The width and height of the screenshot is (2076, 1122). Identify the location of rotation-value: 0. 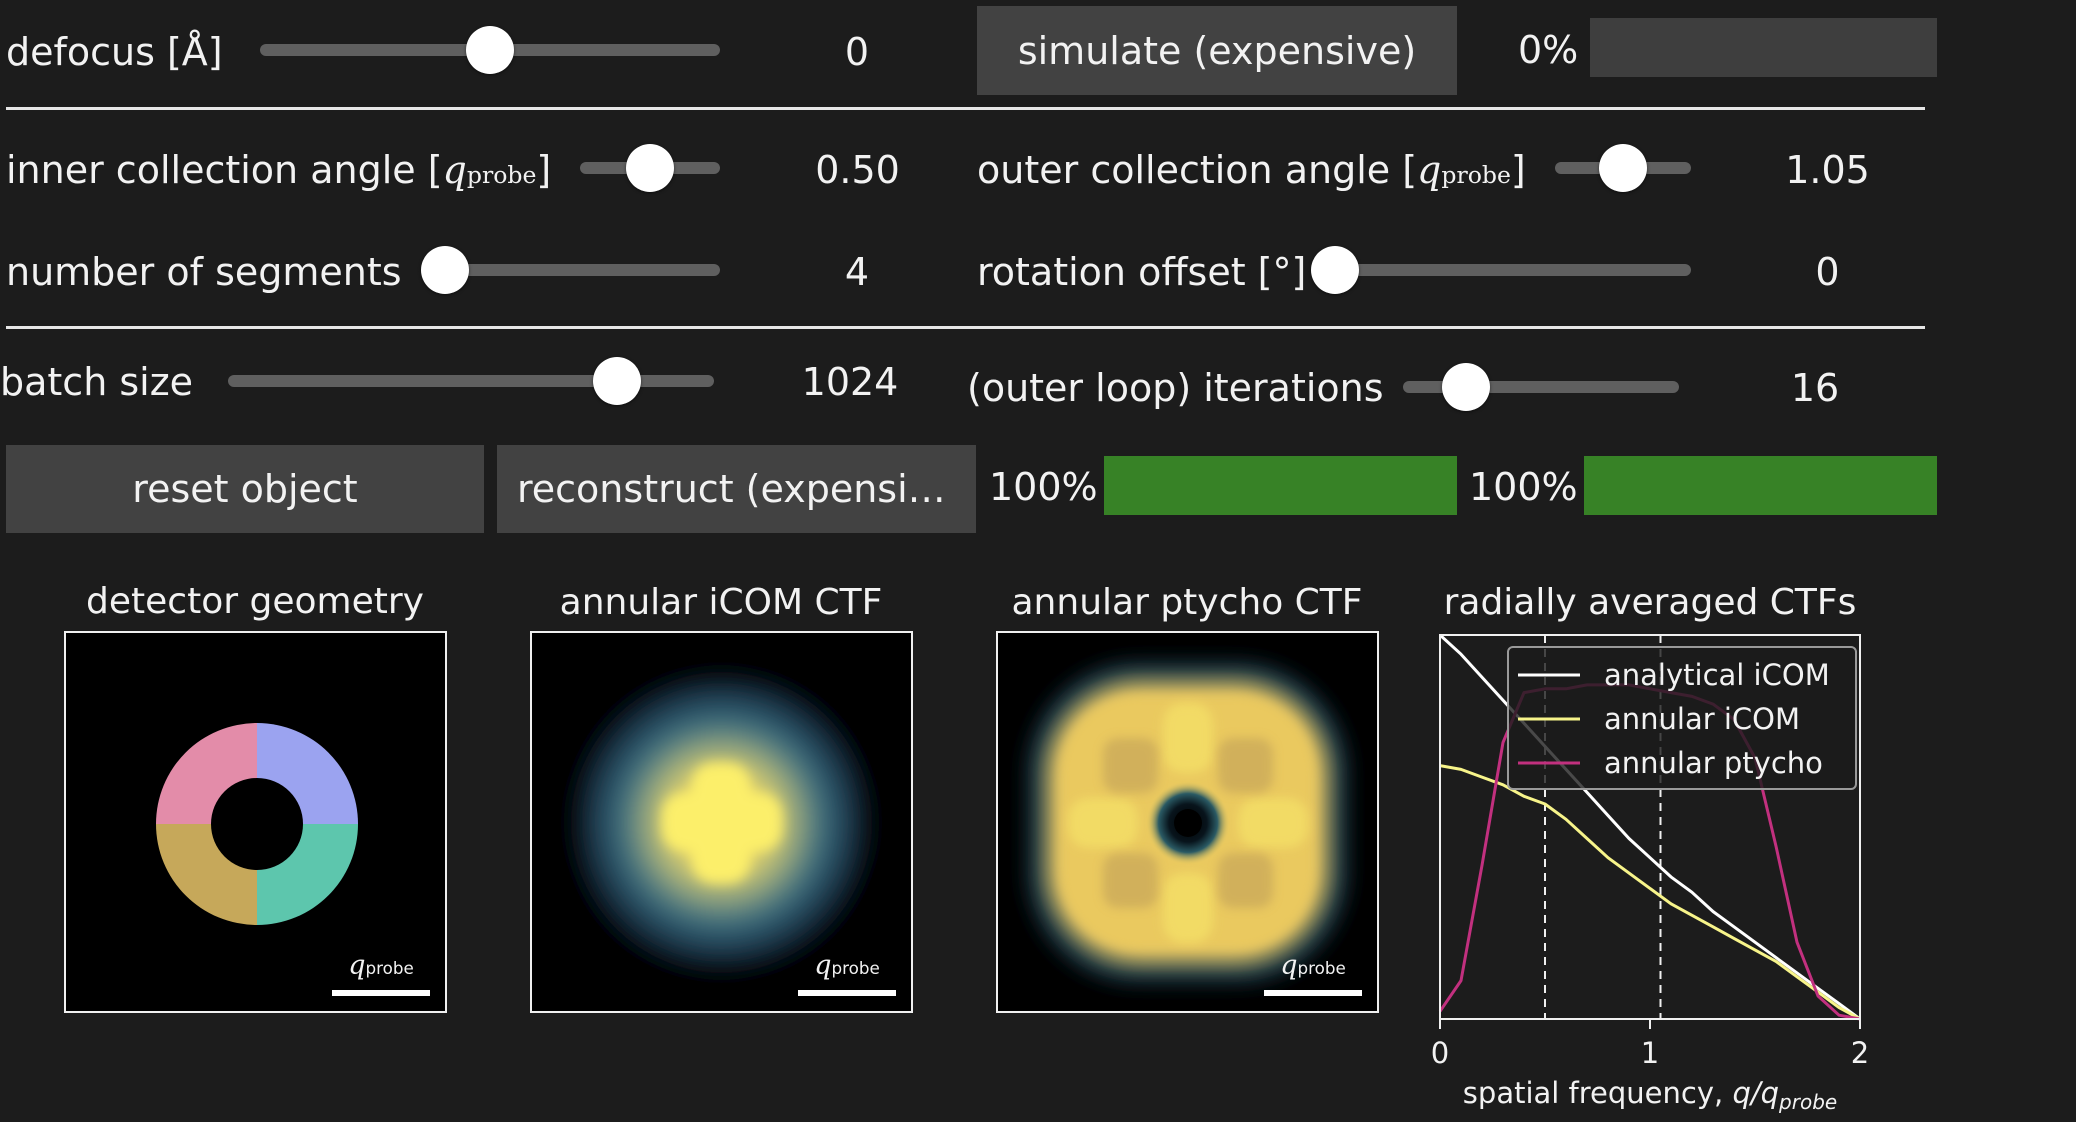
(1827, 272).